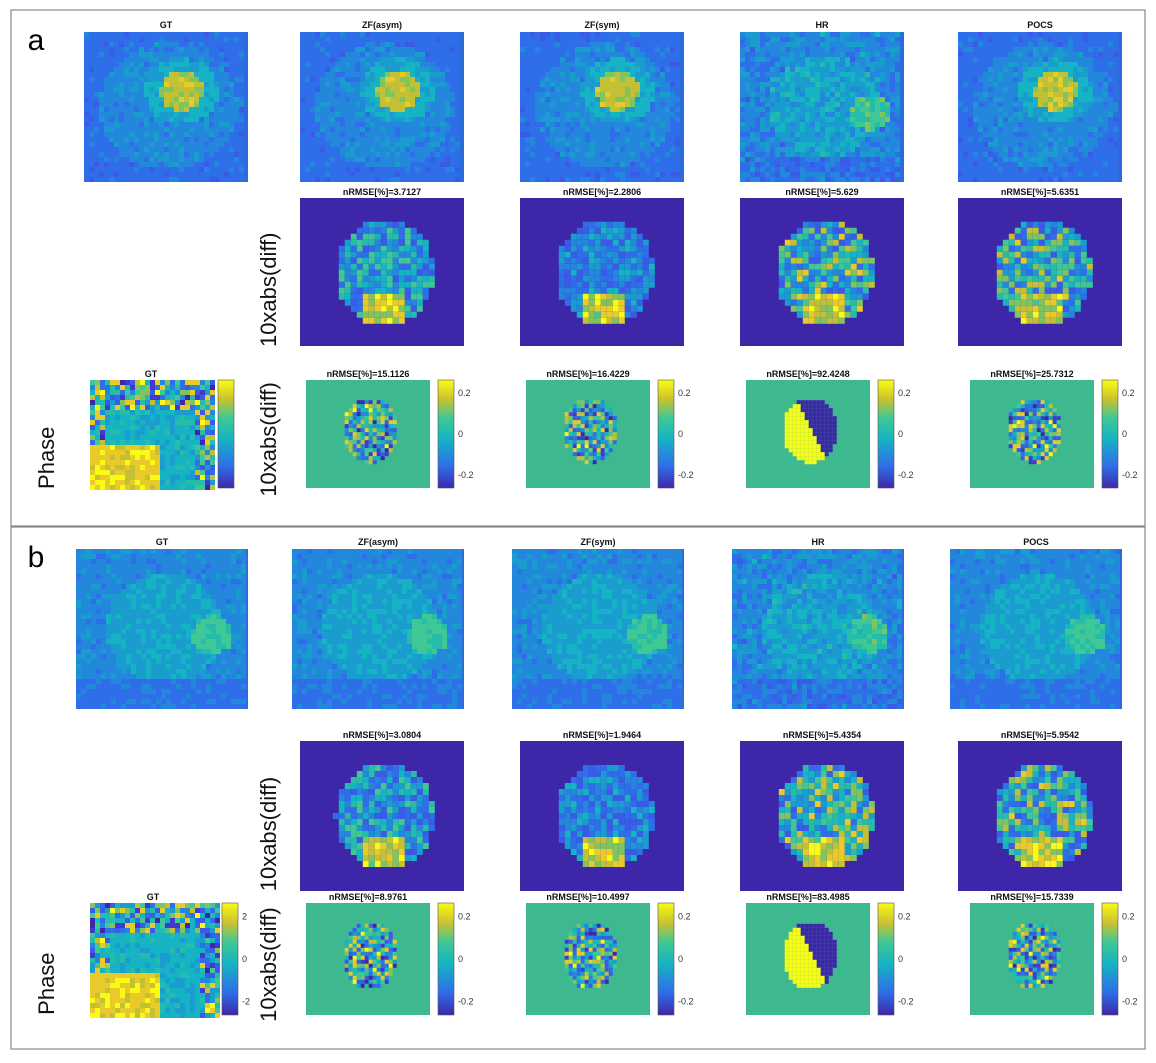 This screenshot has height=1063, width=1156. What do you see at coordinates (382, 192) in the screenshot?
I see `diff-title: nRMSE[%]=3.7127` at bounding box center [382, 192].